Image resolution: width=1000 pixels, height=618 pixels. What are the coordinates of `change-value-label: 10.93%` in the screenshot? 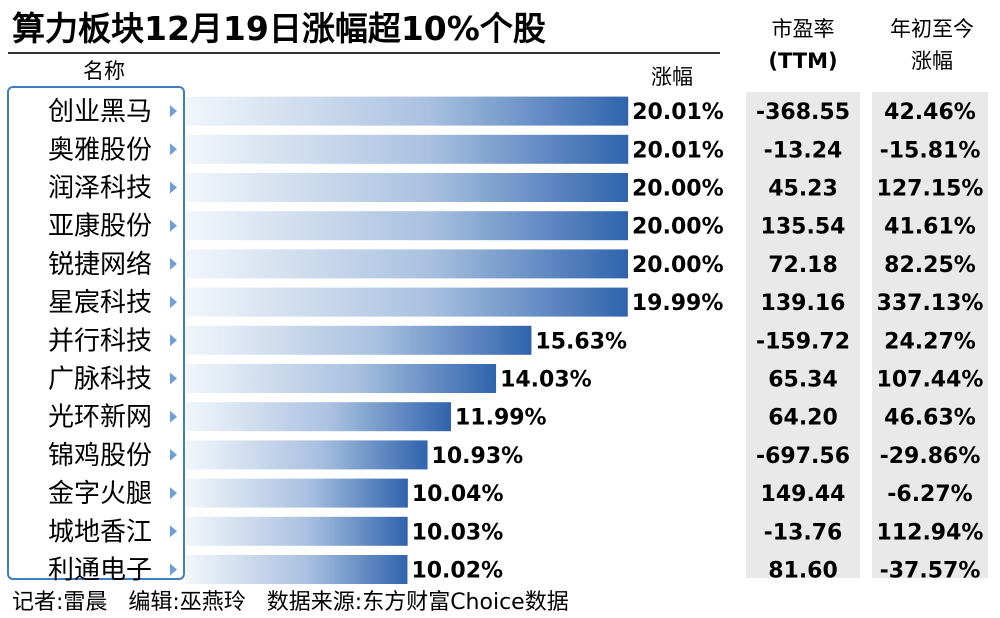 It's located at (478, 456).